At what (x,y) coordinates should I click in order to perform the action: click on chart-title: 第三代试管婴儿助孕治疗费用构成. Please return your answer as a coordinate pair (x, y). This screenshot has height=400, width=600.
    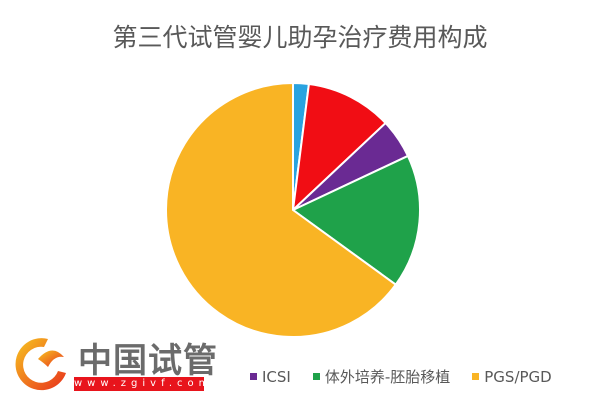
    Looking at the image, I should click on (300, 37).